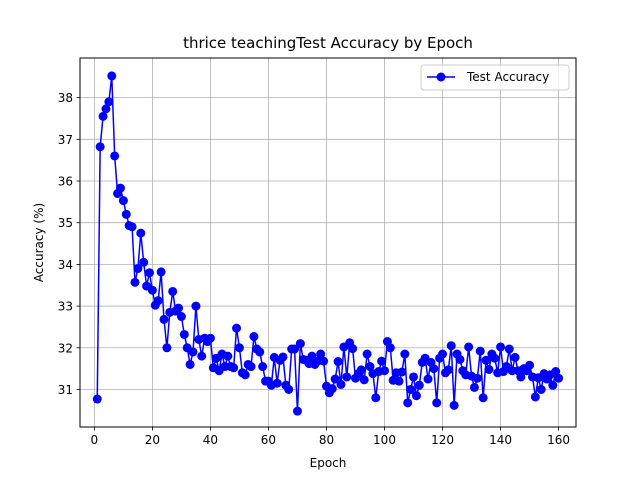 The width and height of the screenshot is (640, 480). What do you see at coordinates (500, 440) in the screenshot?
I see `x-tick-label: 140` at bounding box center [500, 440].